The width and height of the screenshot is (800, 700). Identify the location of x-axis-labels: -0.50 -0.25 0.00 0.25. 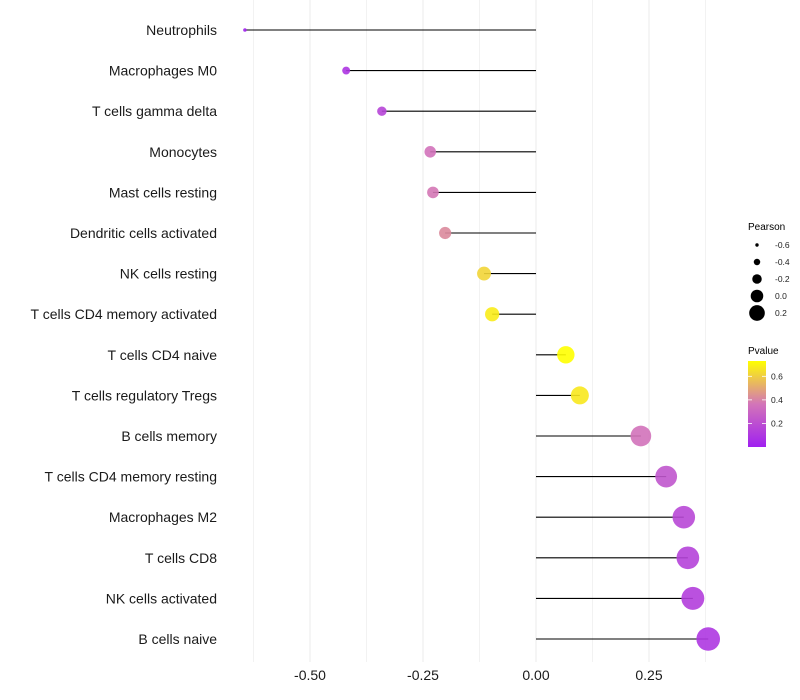
(478, 675).